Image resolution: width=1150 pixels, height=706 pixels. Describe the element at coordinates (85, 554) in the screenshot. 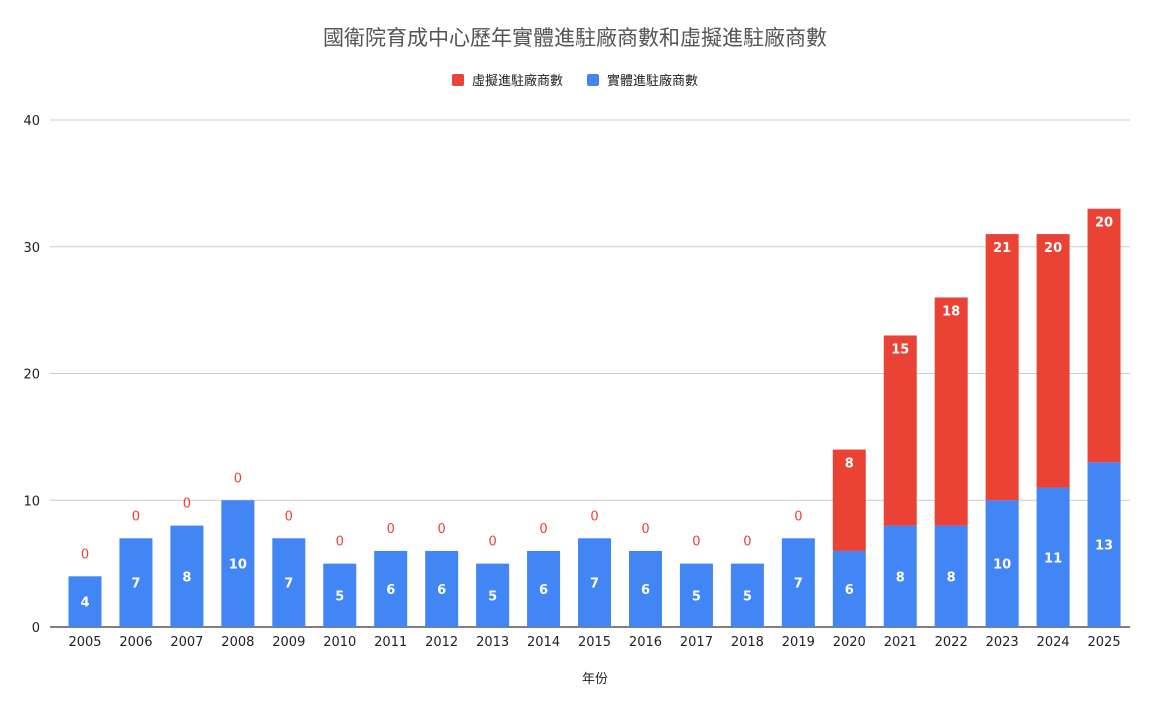

I see `data-label-virtual-2005: 0` at that location.